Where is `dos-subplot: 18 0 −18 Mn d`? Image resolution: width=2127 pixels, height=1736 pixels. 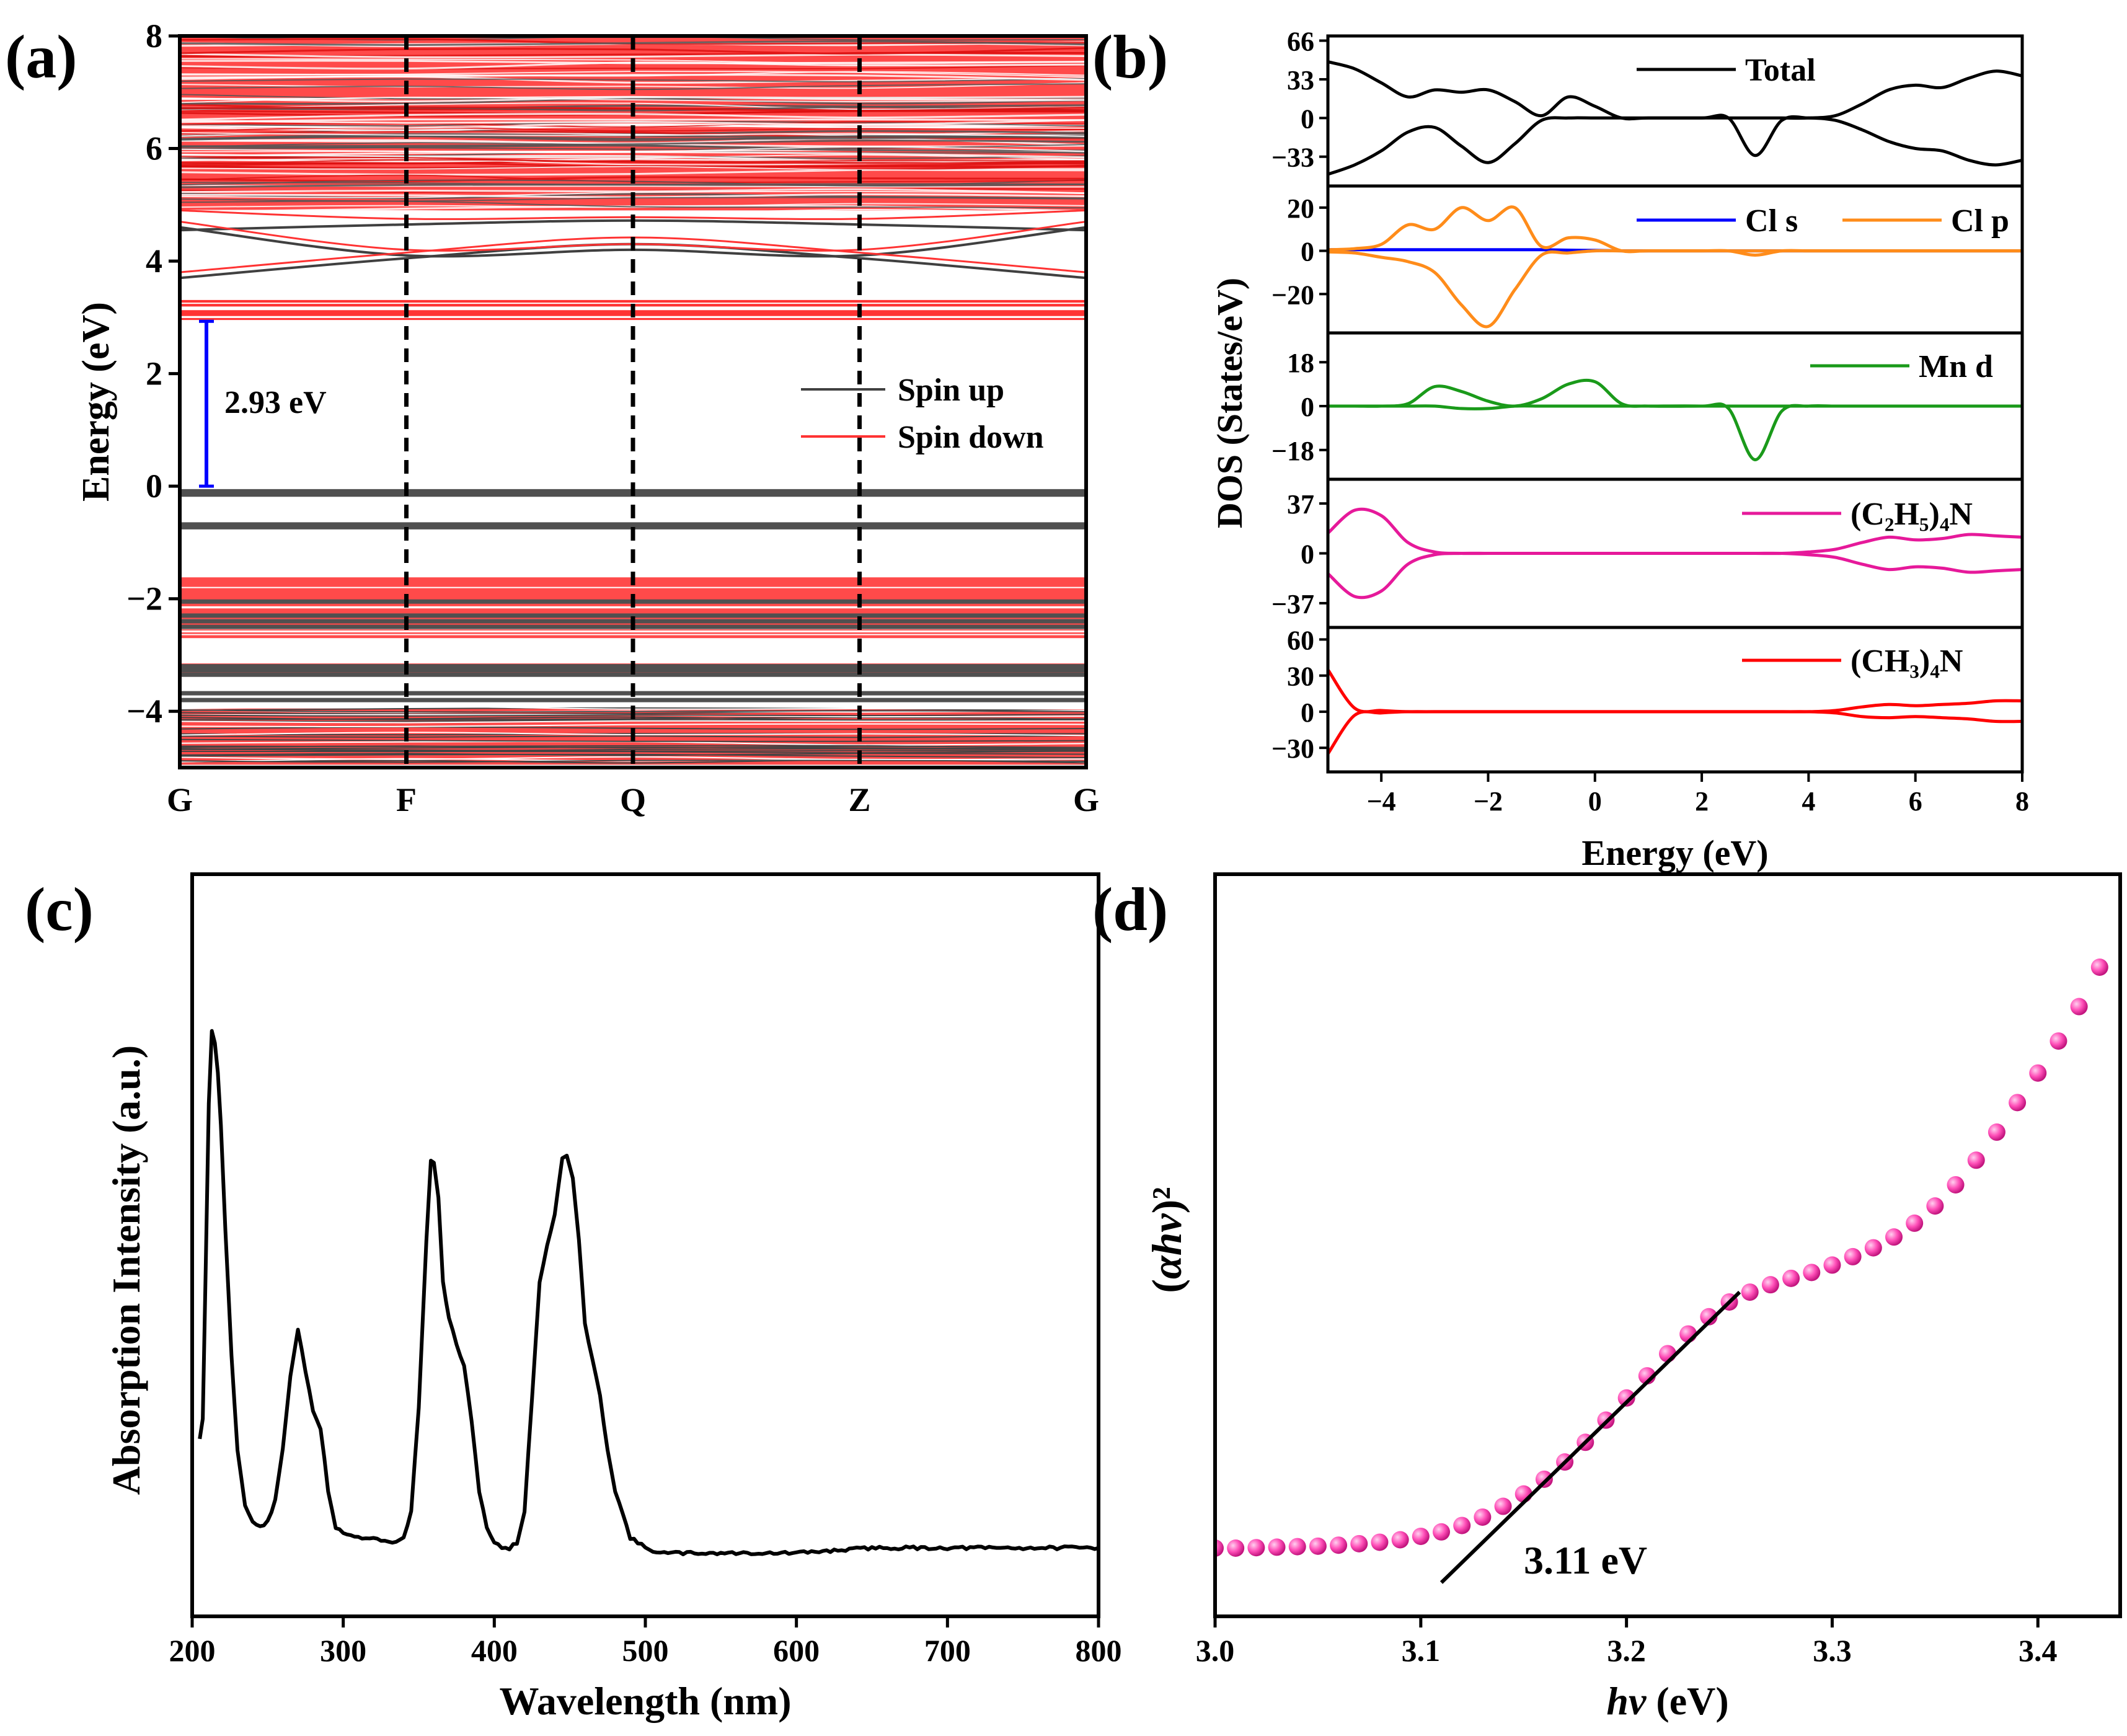 dos-subplot: 18 0 −18 Mn d is located at coordinates (1647, 406).